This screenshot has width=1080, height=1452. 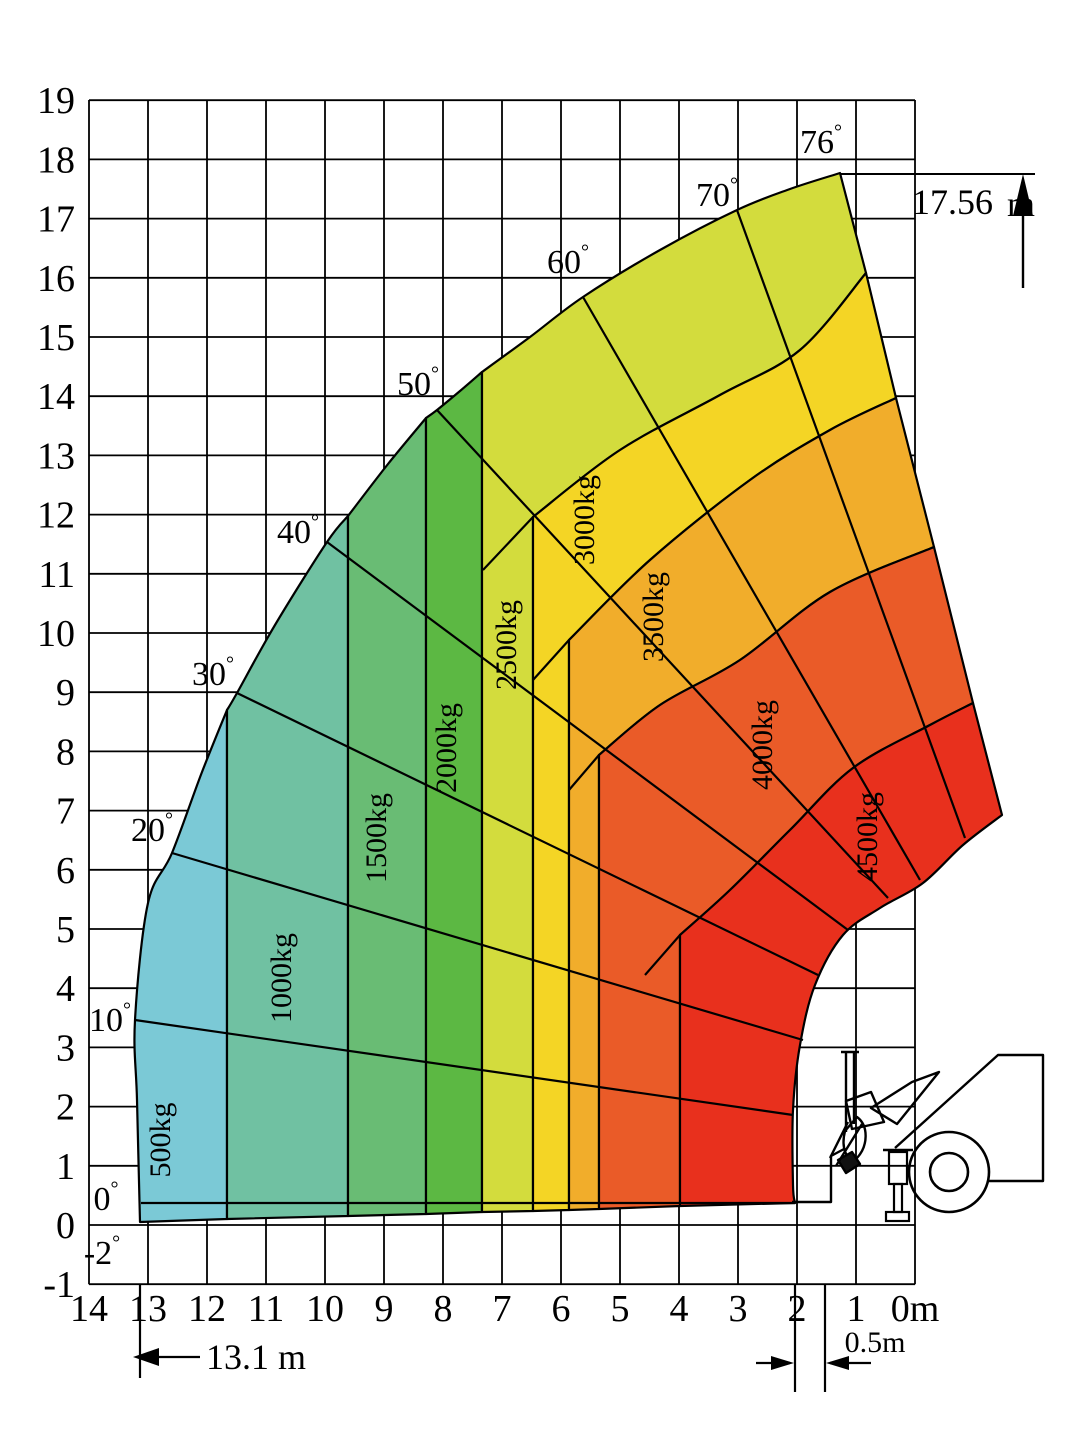 I want to click on y-tick-label: 5, so click(x=65, y=930).